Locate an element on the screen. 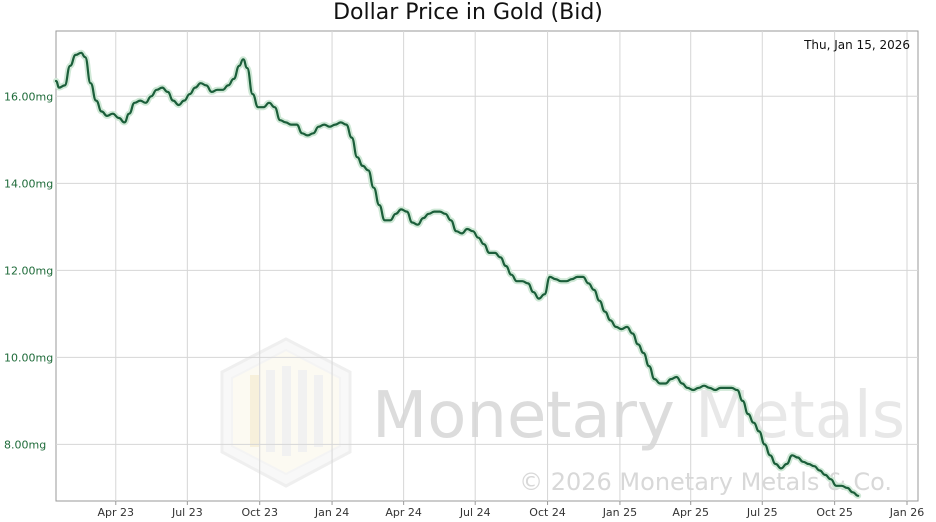 The width and height of the screenshot is (936, 522). y-tick-label: 8.00mg is located at coordinates (25, 444).